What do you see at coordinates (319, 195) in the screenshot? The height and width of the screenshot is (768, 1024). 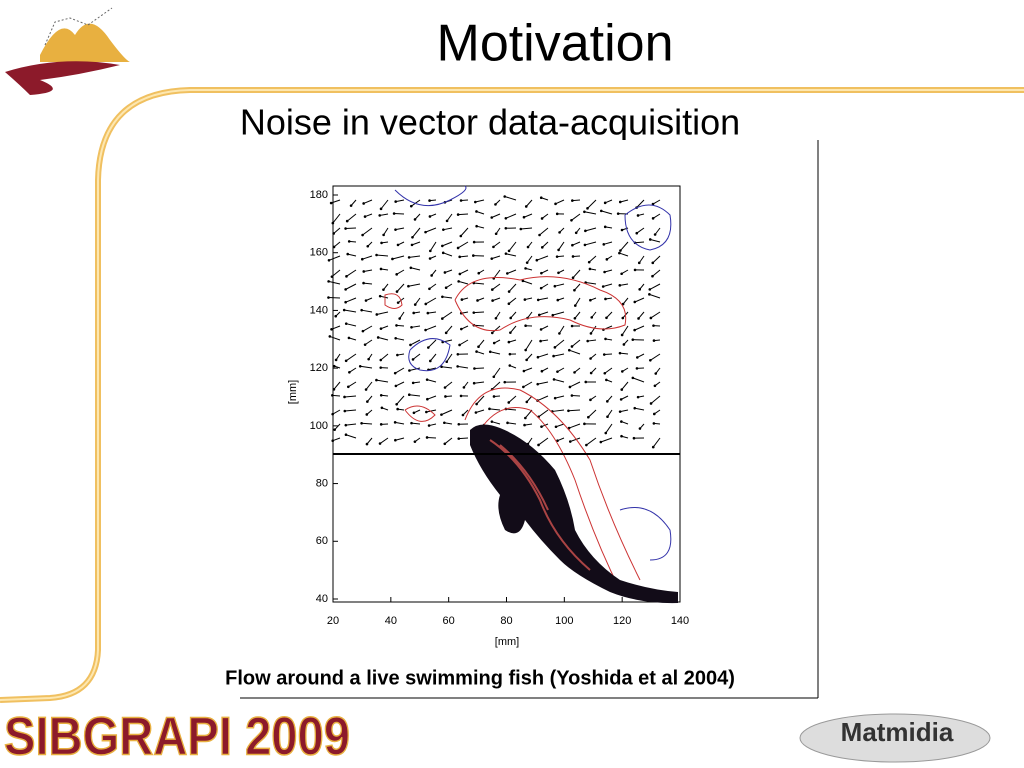 I see `y-tick-label: 180` at bounding box center [319, 195].